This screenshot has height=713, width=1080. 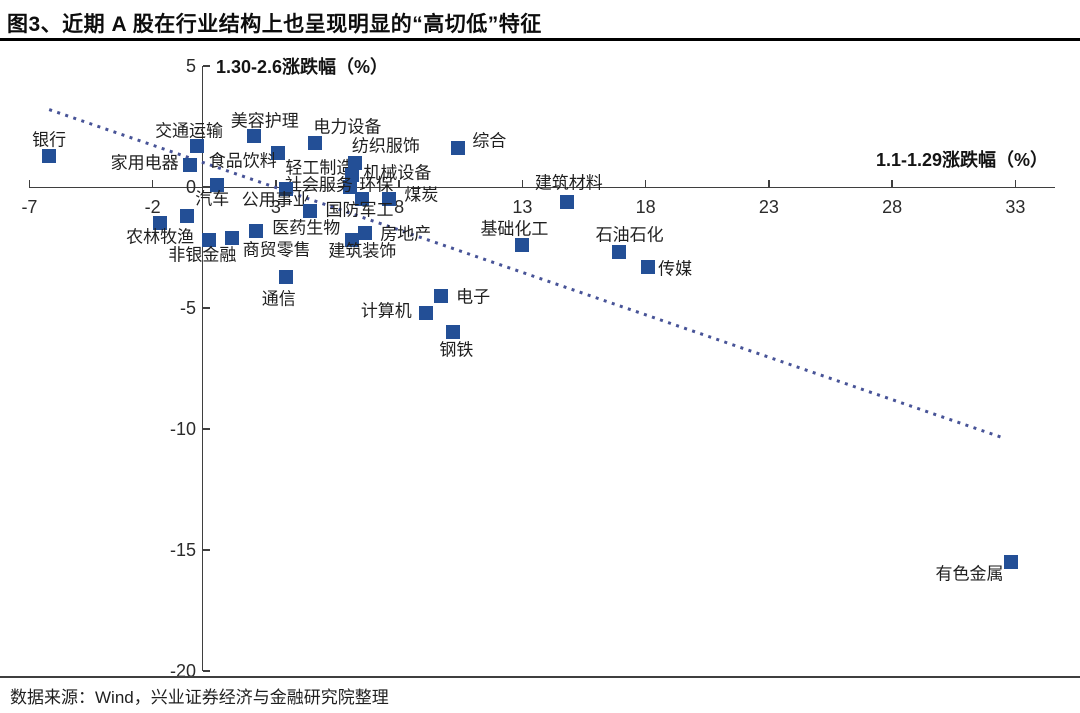 What do you see at coordinates (190, 66) in the screenshot?
I see `y-tick-label: 5` at bounding box center [190, 66].